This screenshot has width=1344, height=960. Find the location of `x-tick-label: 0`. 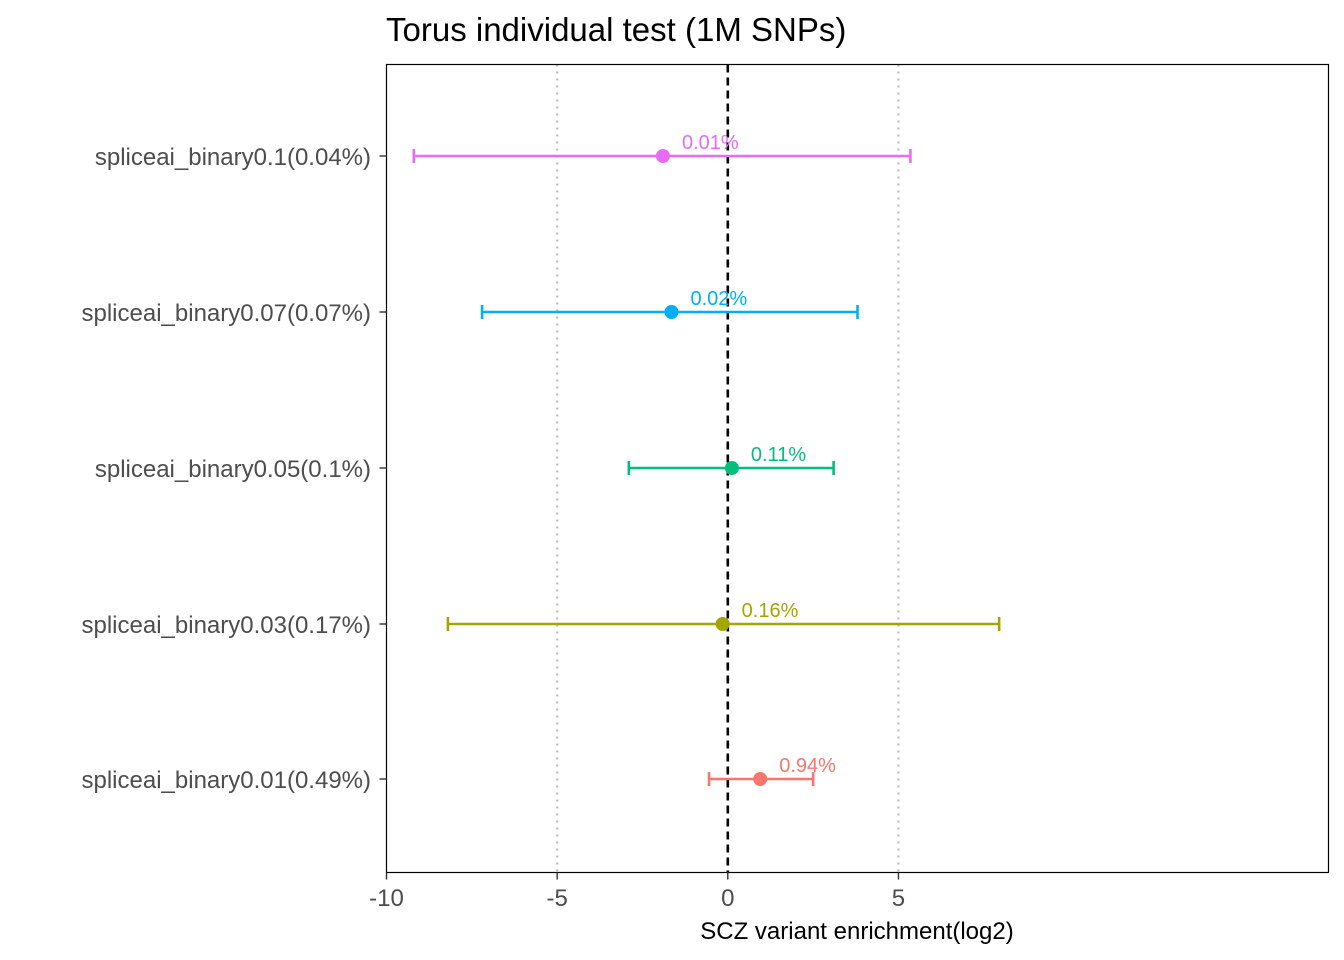

x-tick-label: 0 is located at coordinates (727, 898).